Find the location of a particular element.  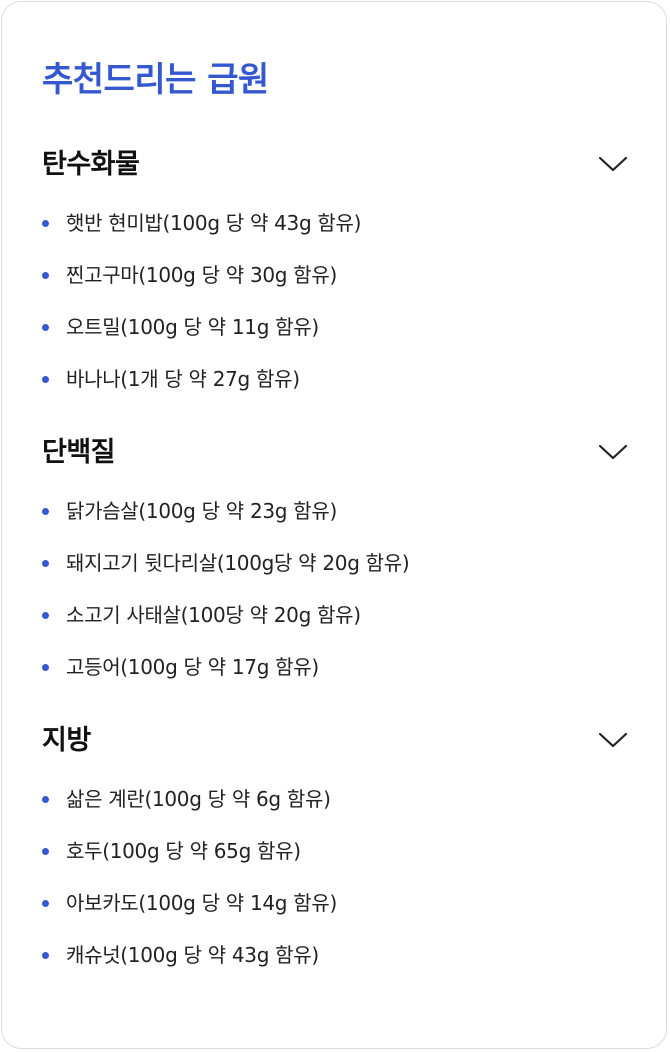

item-text: 돼지고기 뒷다리살(100g당 약 20g 함유) is located at coordinates (238, 563).